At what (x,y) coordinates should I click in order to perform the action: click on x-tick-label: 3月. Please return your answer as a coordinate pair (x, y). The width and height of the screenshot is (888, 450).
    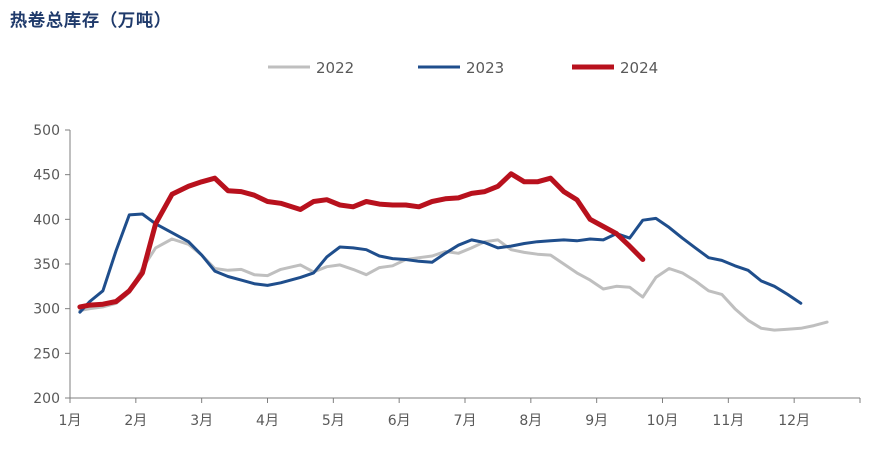
    Looking at the image, I should click on (201, 421).